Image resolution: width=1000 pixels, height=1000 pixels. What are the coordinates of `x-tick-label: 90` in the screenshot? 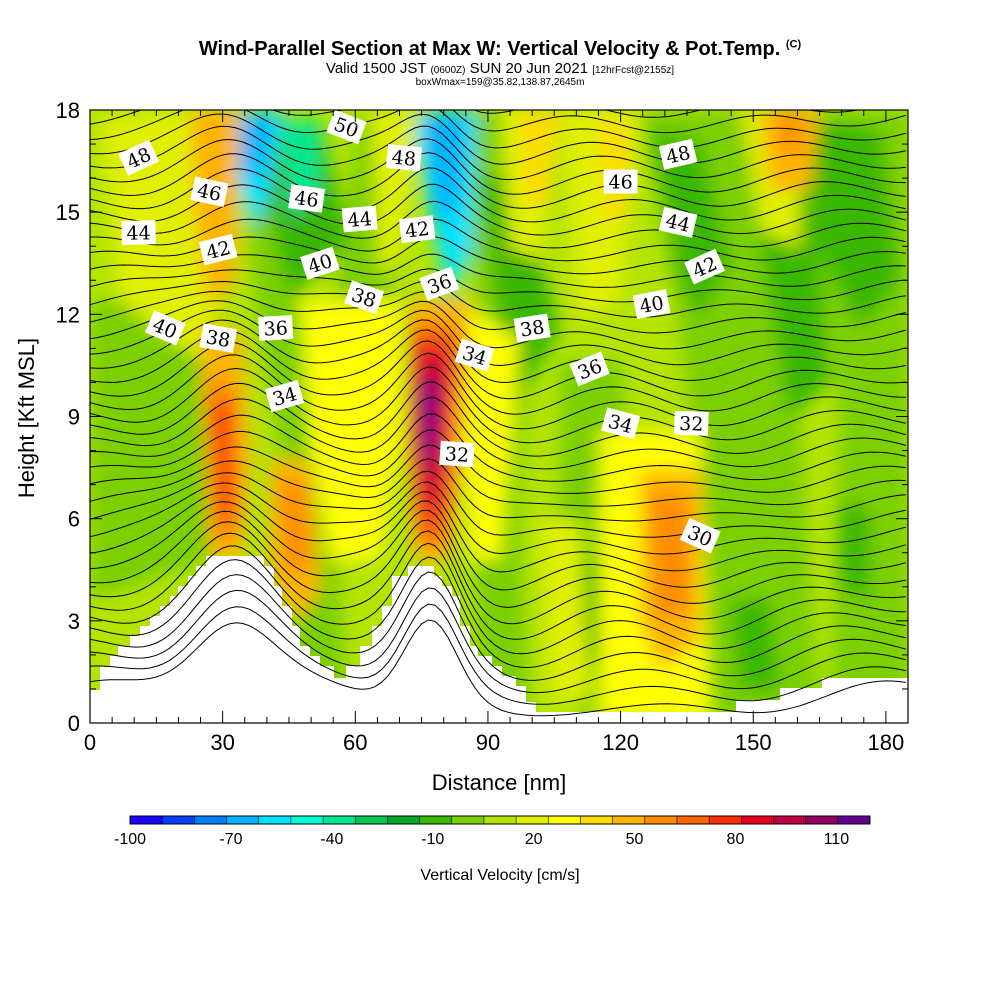 It's located at (488, 742).